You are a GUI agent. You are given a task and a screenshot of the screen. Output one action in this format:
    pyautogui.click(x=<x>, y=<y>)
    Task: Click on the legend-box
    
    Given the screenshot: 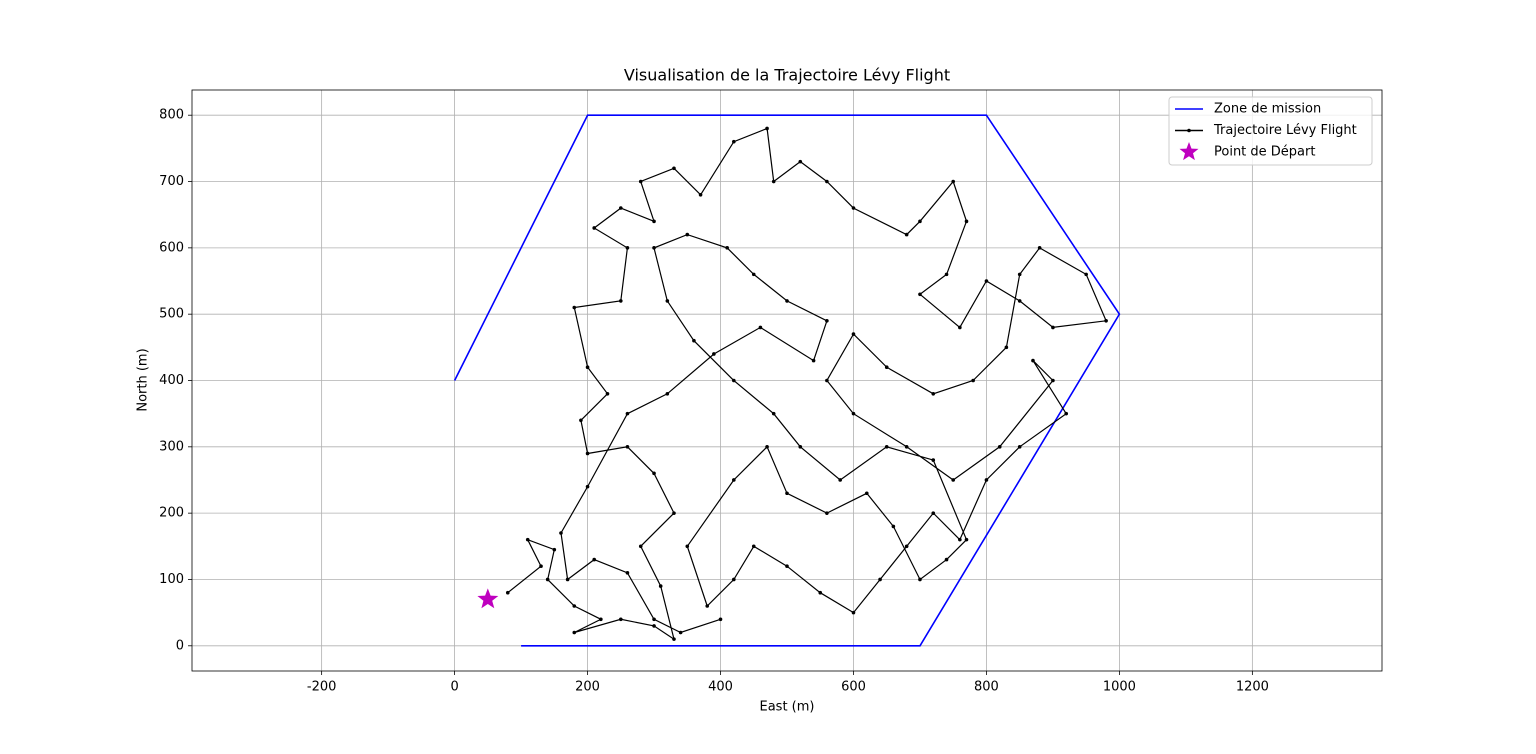 What is the action you would take?
    pyautogui.click(x=1270, y=131)
    